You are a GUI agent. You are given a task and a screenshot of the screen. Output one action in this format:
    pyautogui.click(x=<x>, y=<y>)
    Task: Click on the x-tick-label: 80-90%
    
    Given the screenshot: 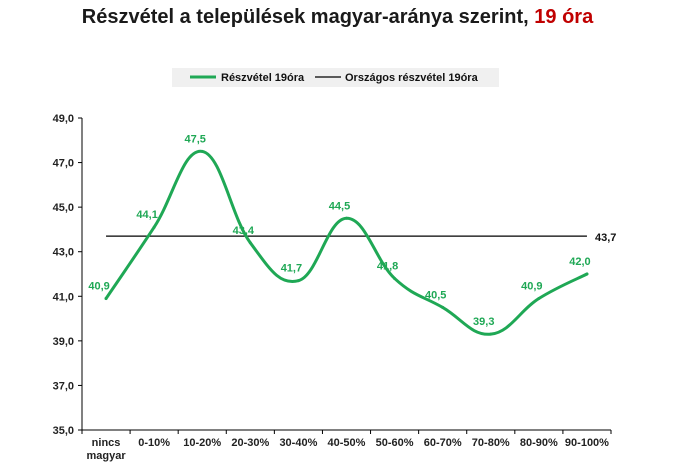 What is the action you would take?
    pyautogui.click(x=539, y=443)
    